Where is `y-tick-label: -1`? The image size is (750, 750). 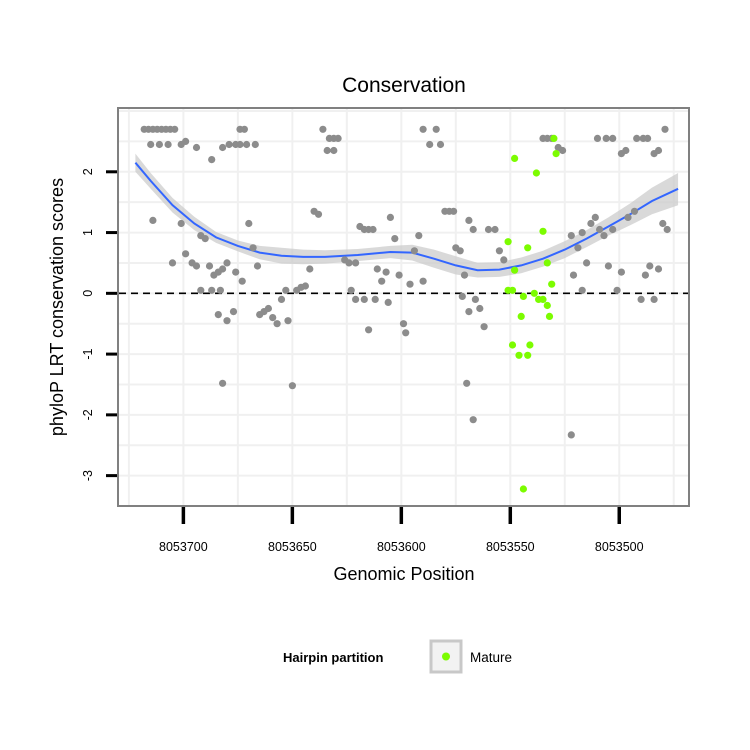 y-tick-label: -1 is located at coordinates (88, 353).